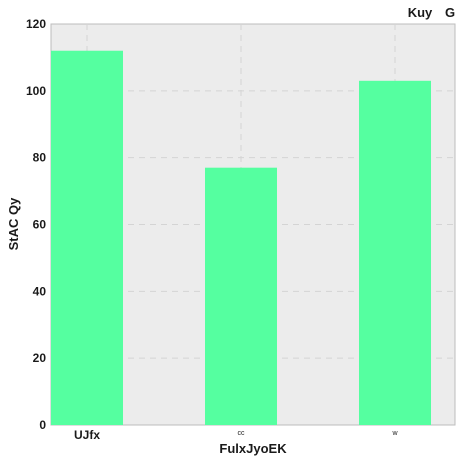 The image size is (464, 464). Describe the element at coordinates (253, 448) in the screenshot. I see `x-axis-label: FulxJyoEK` at that location.